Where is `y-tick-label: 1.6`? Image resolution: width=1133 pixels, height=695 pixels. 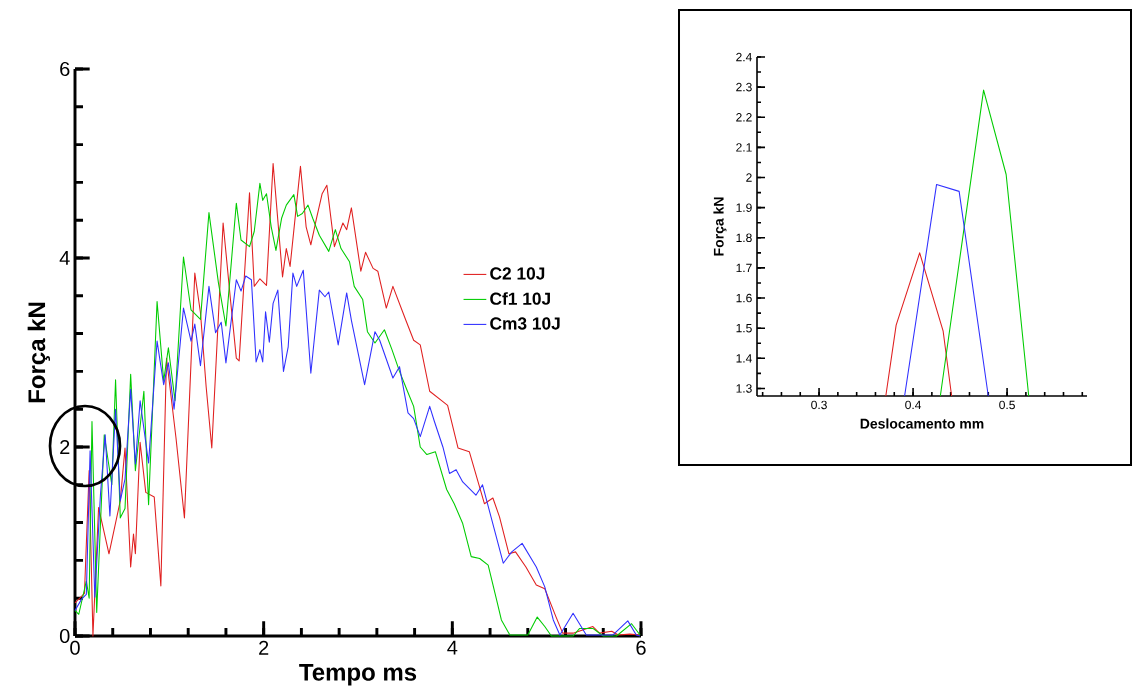 y-tick-label: 1.6 is located at coordinates (744, 298).